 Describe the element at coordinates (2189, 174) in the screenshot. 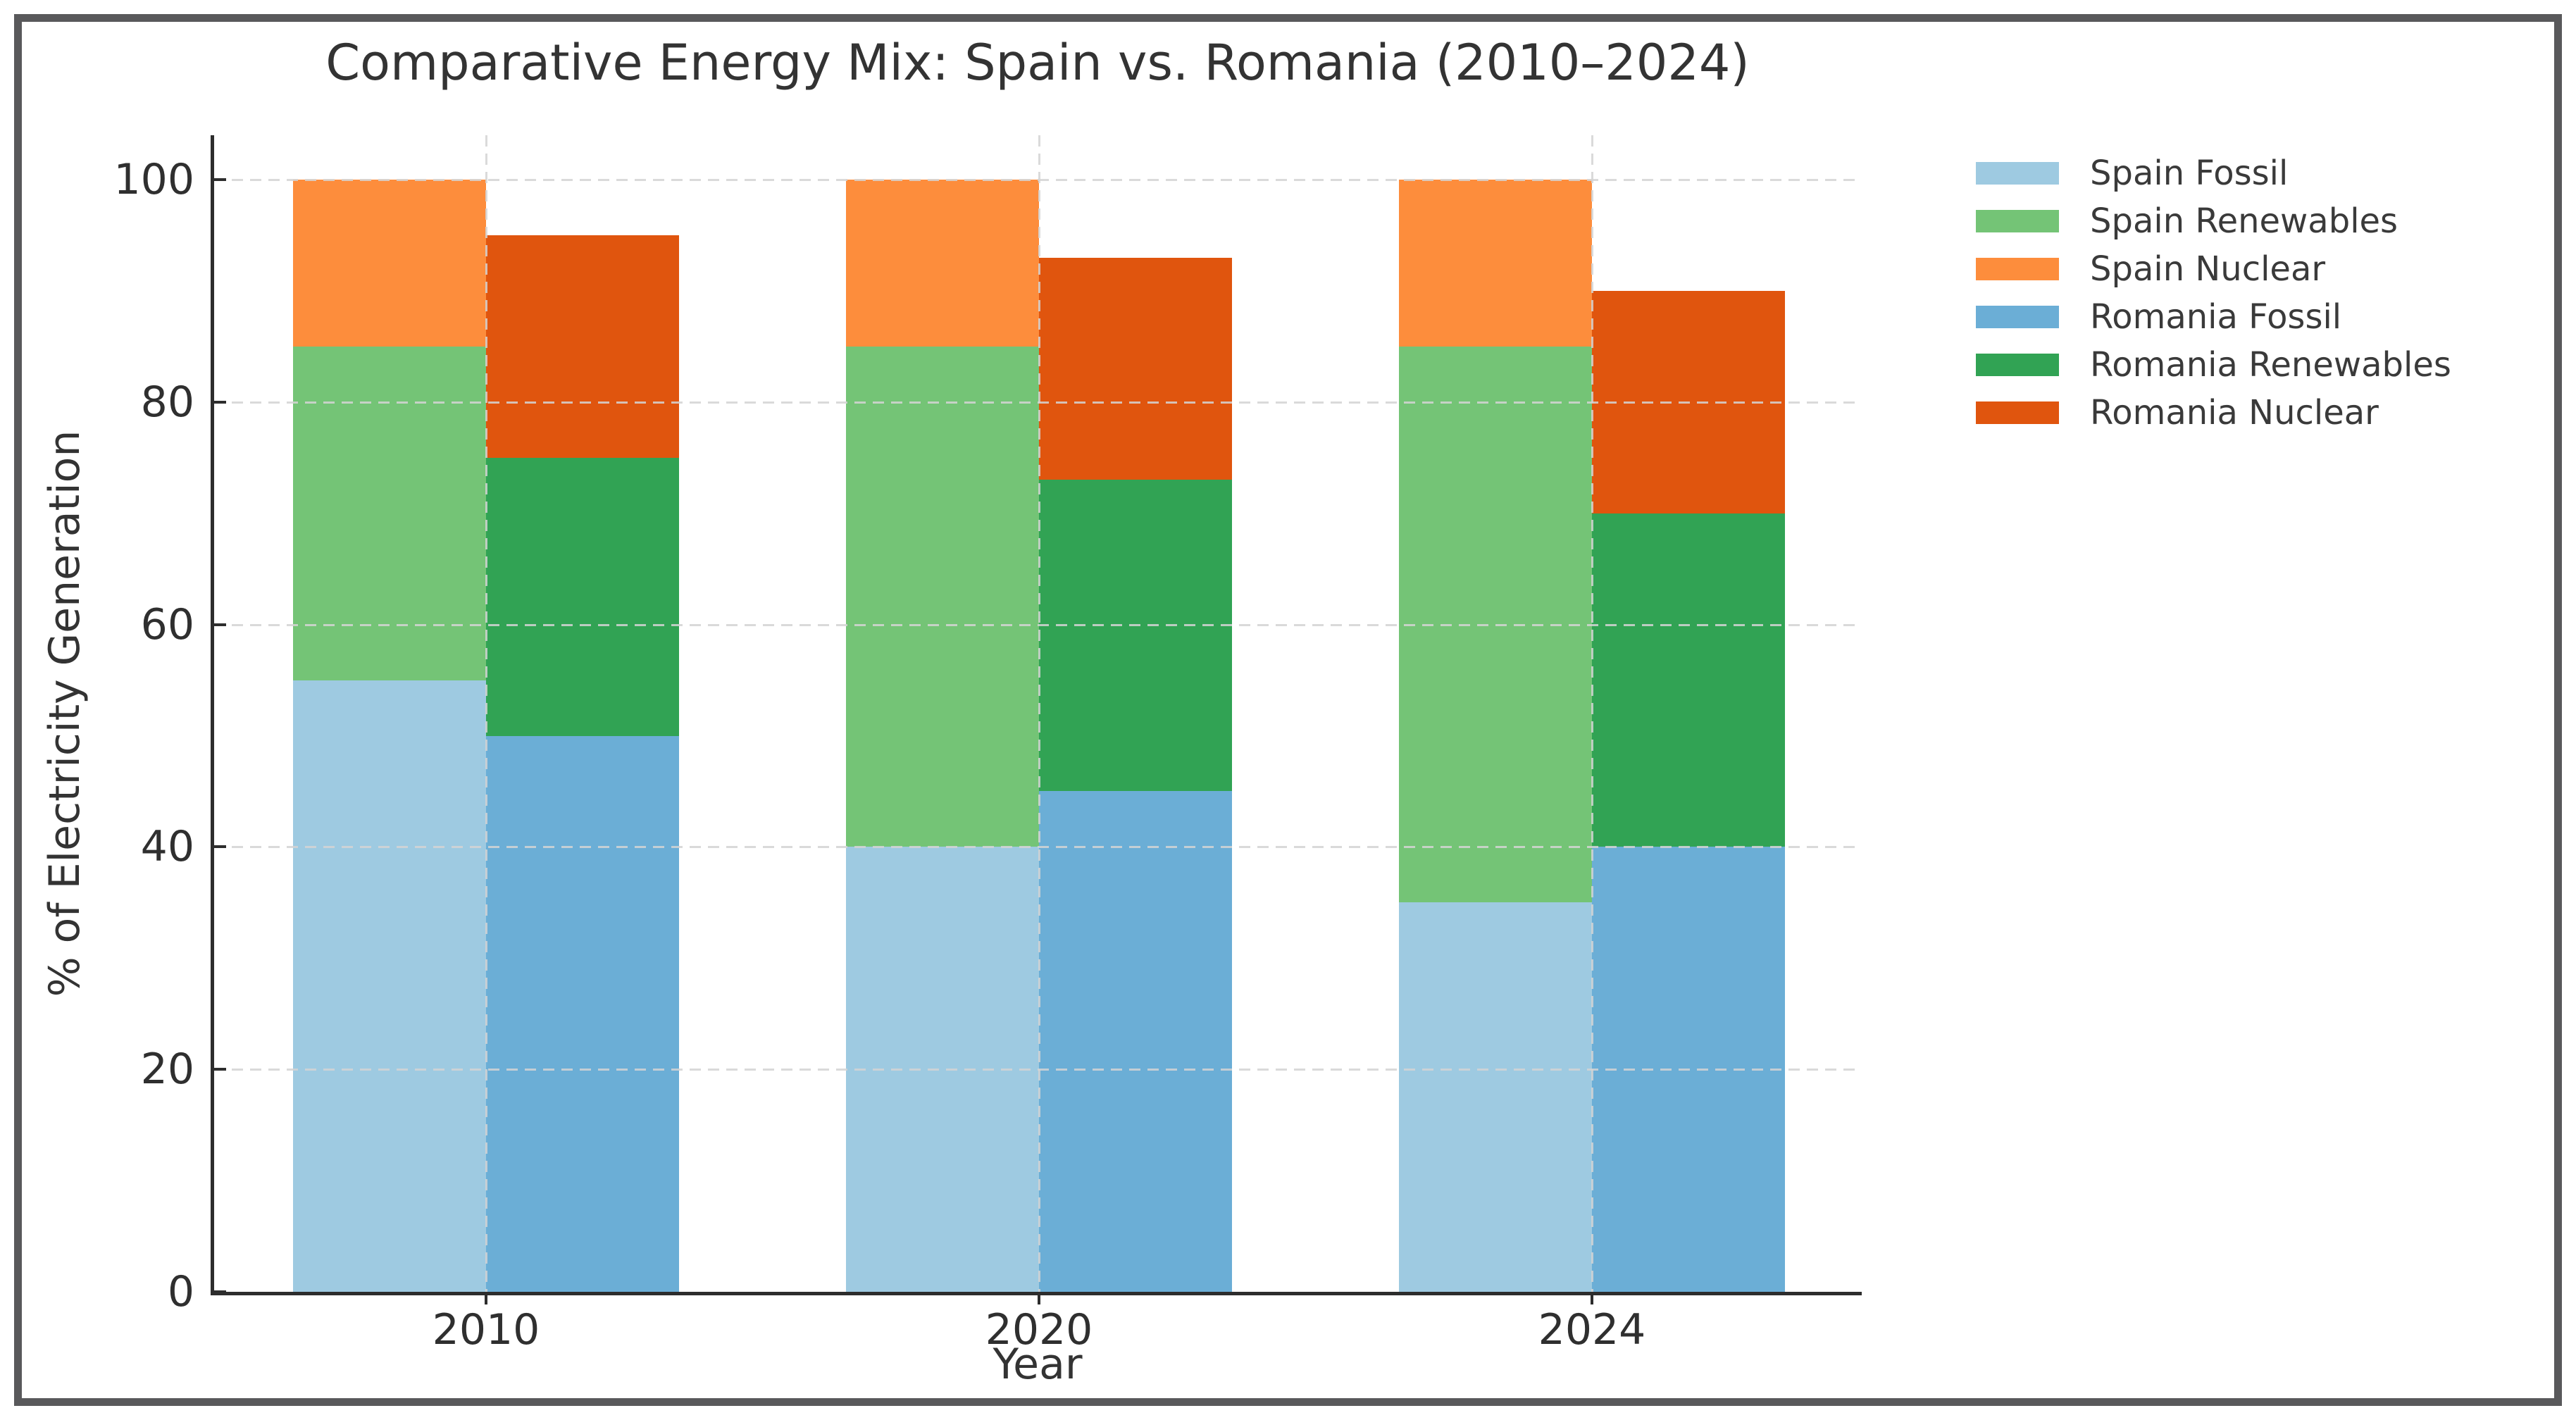

I see `legend-label: Spain Fossil` at that location.